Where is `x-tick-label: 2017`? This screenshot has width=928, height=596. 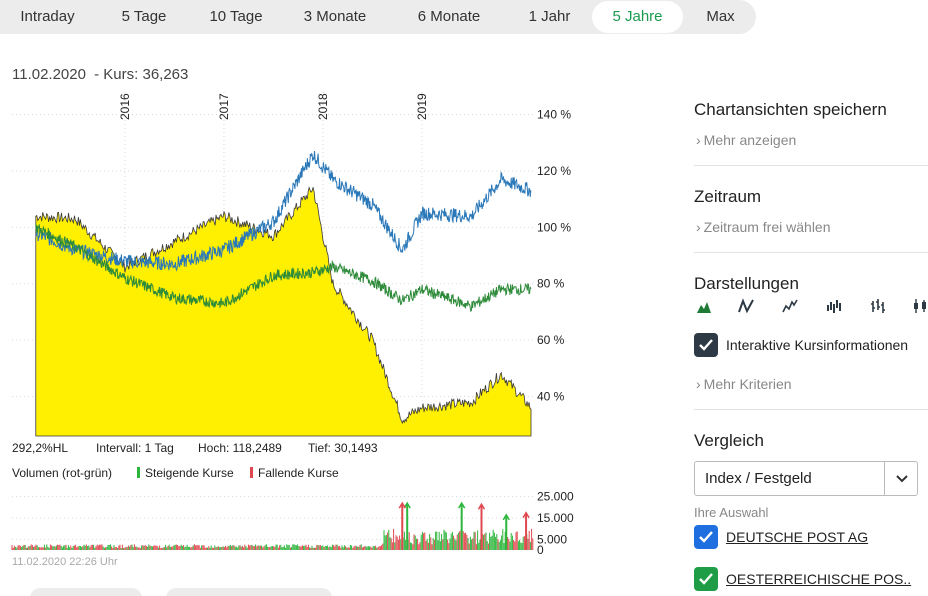 x-tick-label: 2017 is located at coordinates (224, 106).